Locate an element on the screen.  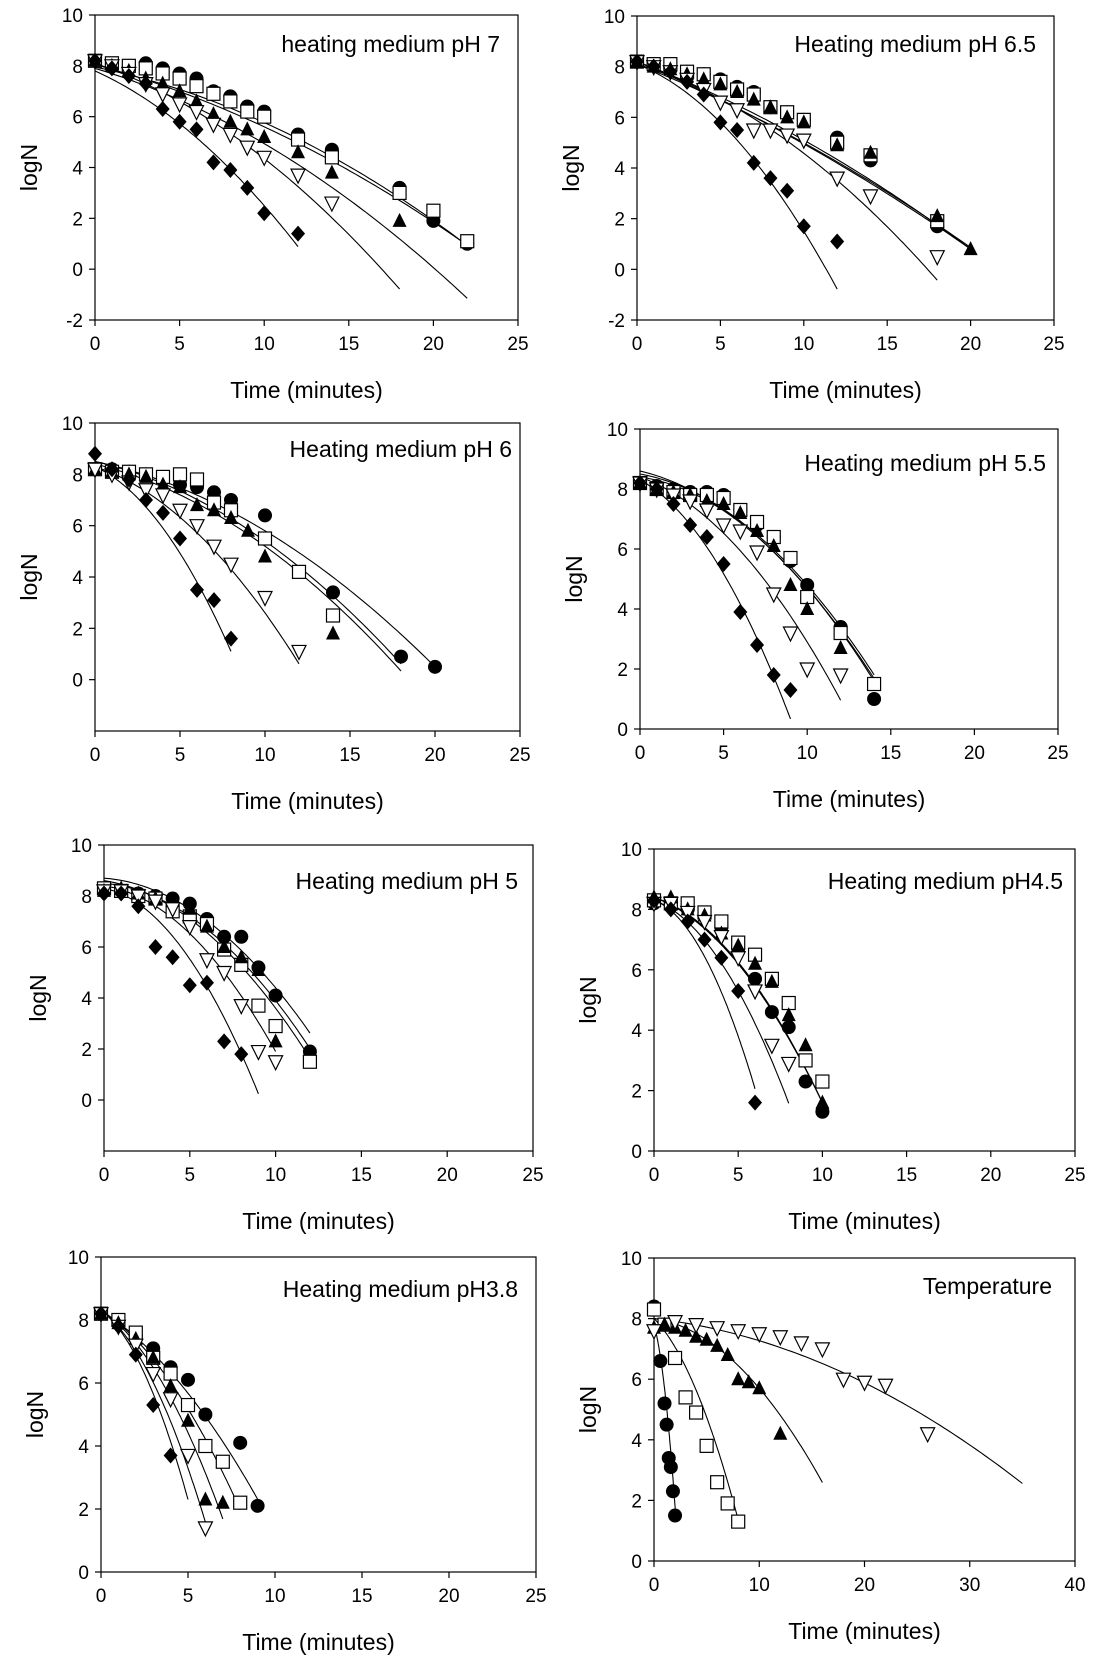
panel-title: Heating medium pH 6 is located at coordinates (401, 449).